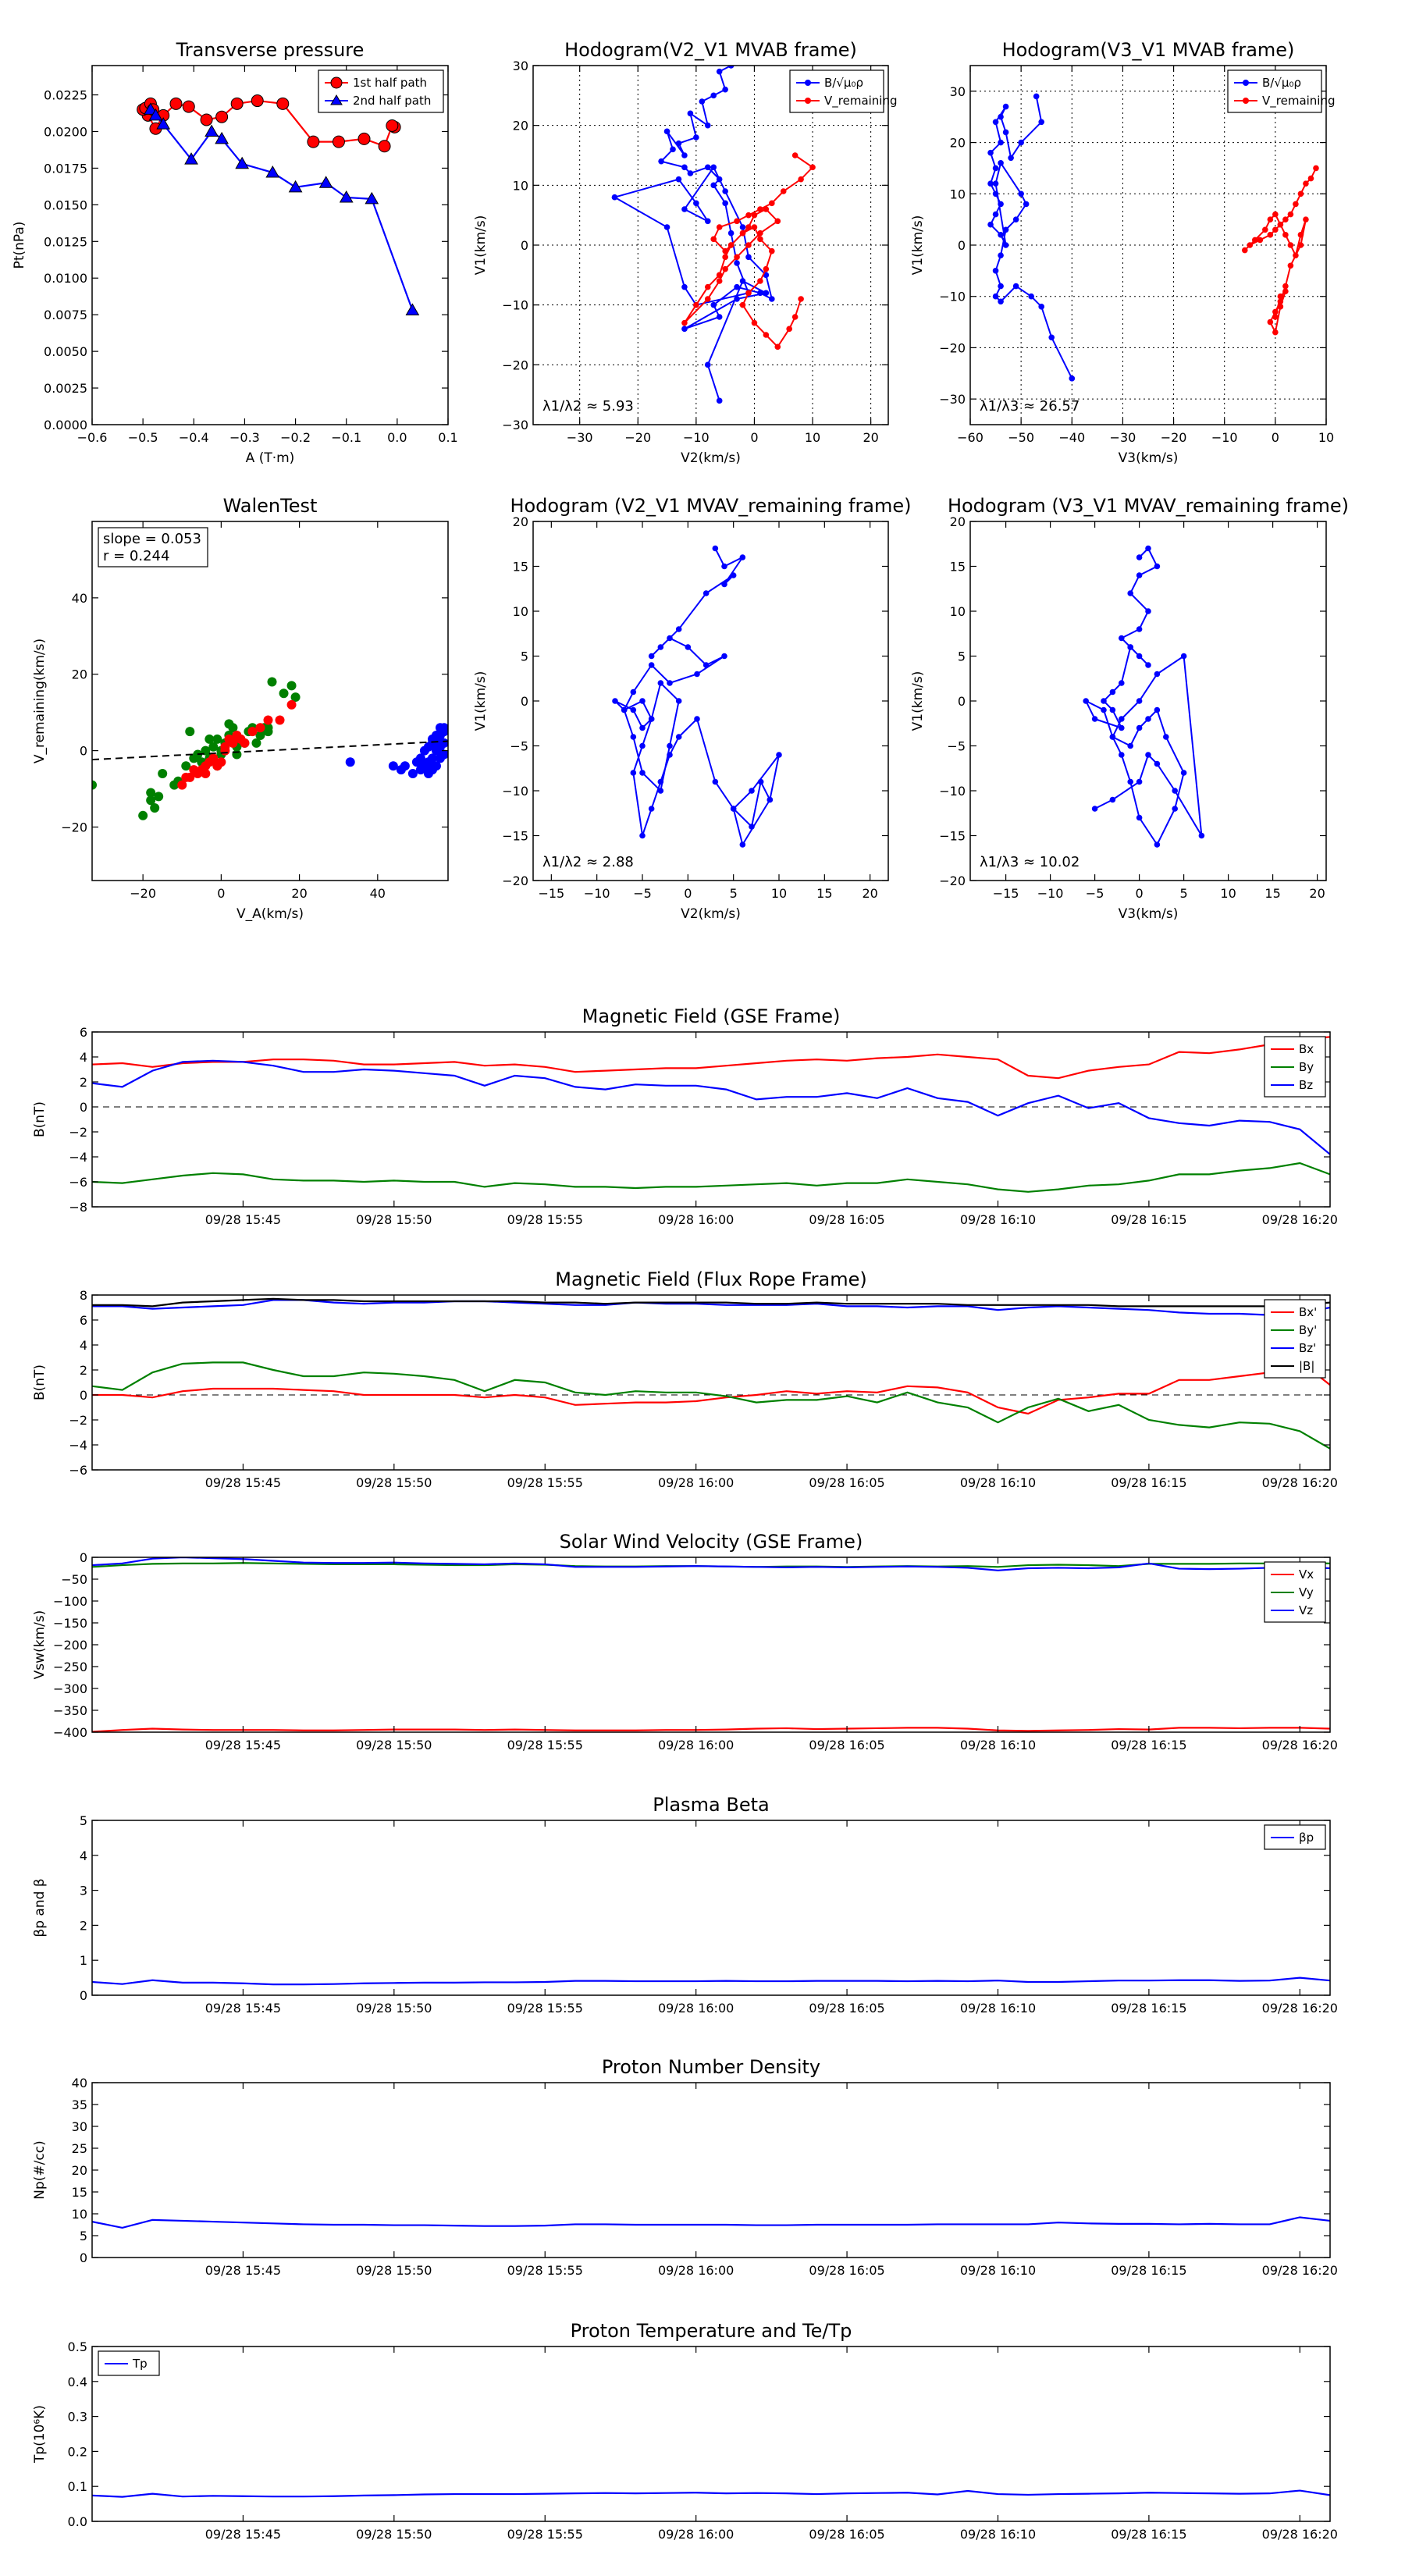  What do you see at coordinates (695, 707) in the screenshot?
I see `ticks: −15 −10 −5 0 5 10 15 20 −20 −15 −10 −5 0 5 10 15 20` at bounding box center [695, 707].